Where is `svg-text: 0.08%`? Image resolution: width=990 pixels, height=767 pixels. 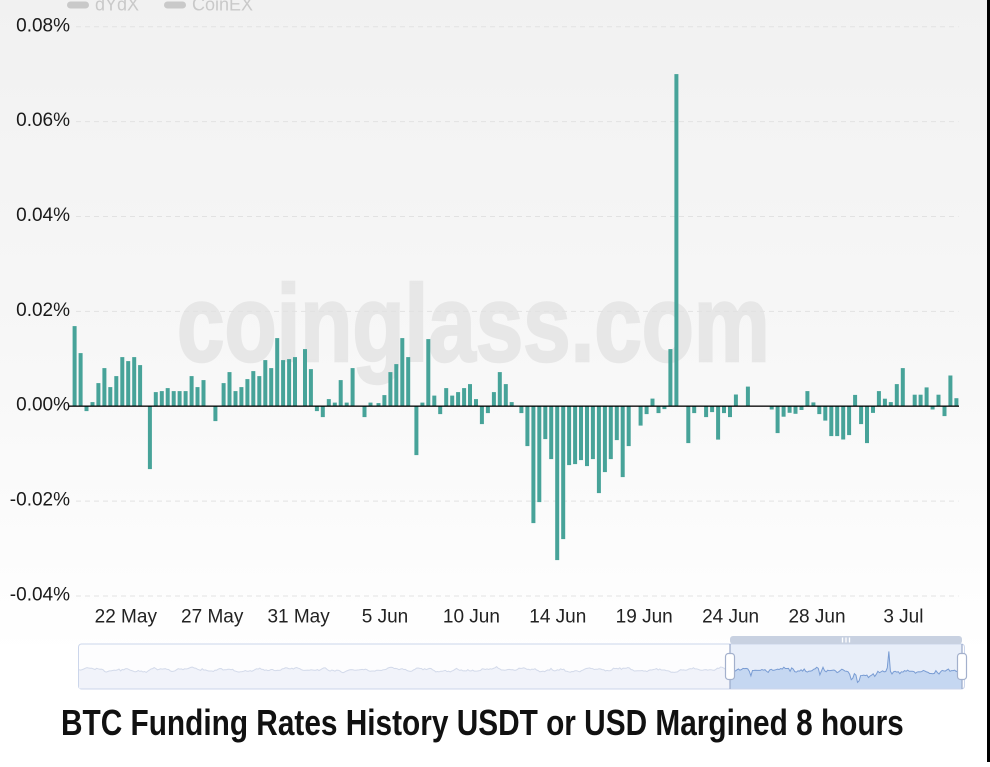 svg-text: 0.08% is located at coordinates (43, 25).